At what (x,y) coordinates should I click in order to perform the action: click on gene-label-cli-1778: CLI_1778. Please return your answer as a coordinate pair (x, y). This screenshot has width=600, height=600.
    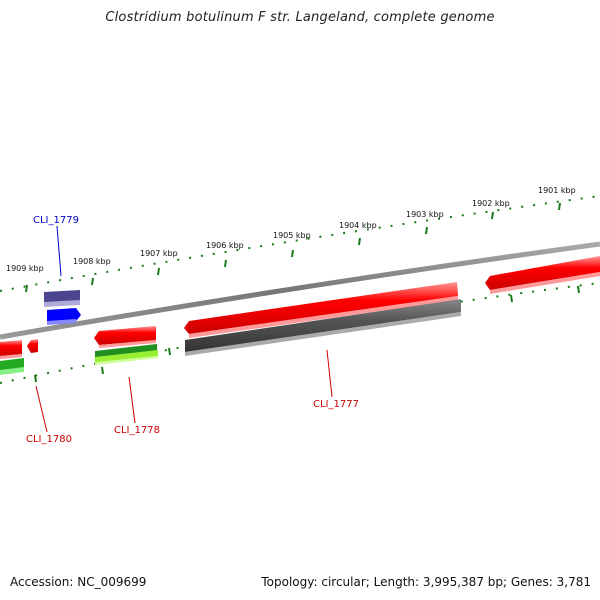
    Looking at the image, I should click on (137, 430).